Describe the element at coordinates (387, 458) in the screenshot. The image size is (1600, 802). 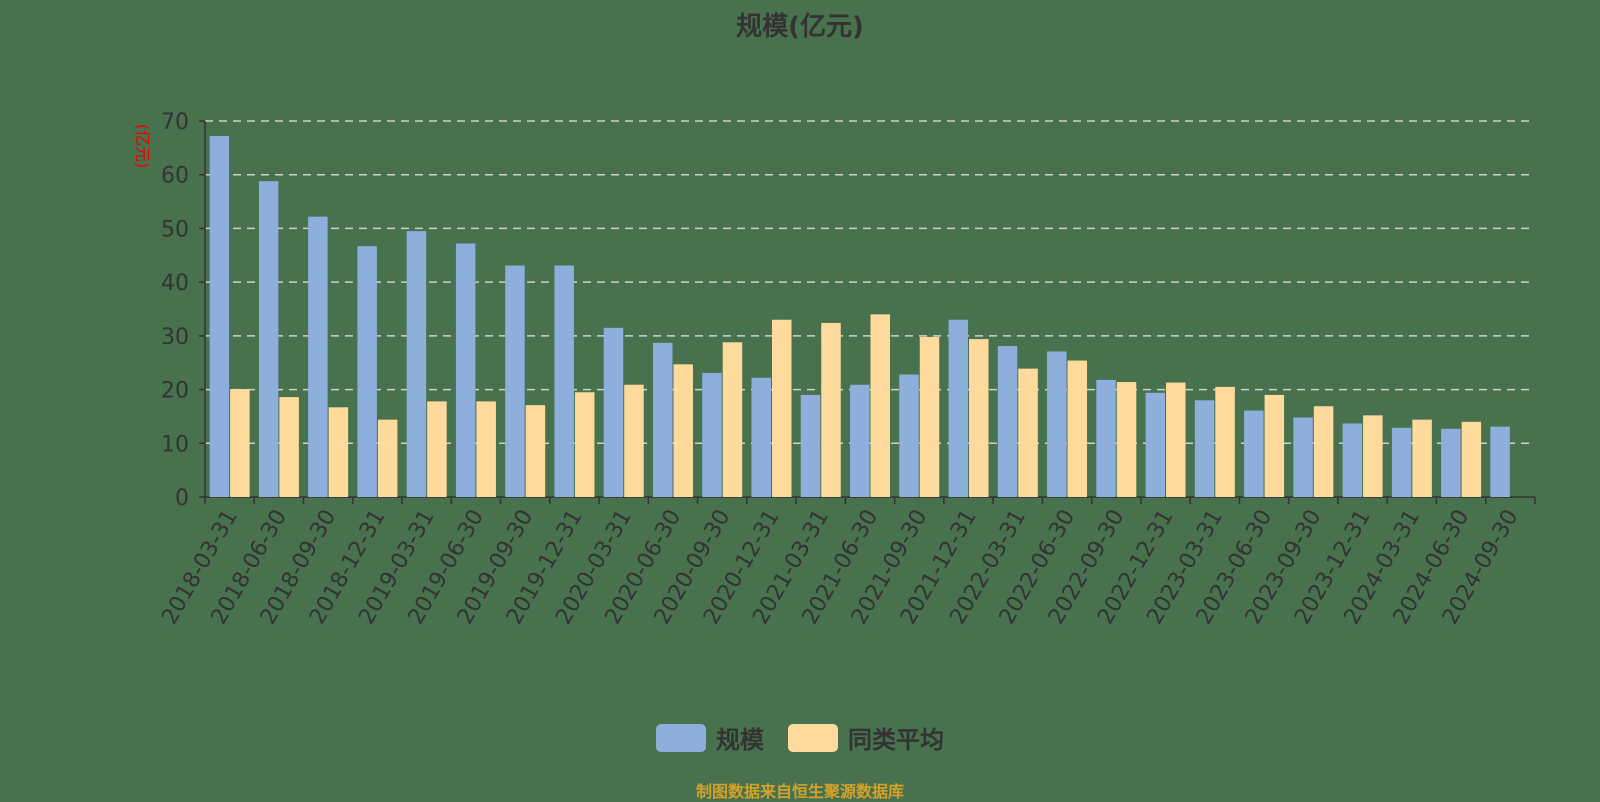
I see `bar-peer-average: 2018-12-31 同类平均: 14.4` at that location.